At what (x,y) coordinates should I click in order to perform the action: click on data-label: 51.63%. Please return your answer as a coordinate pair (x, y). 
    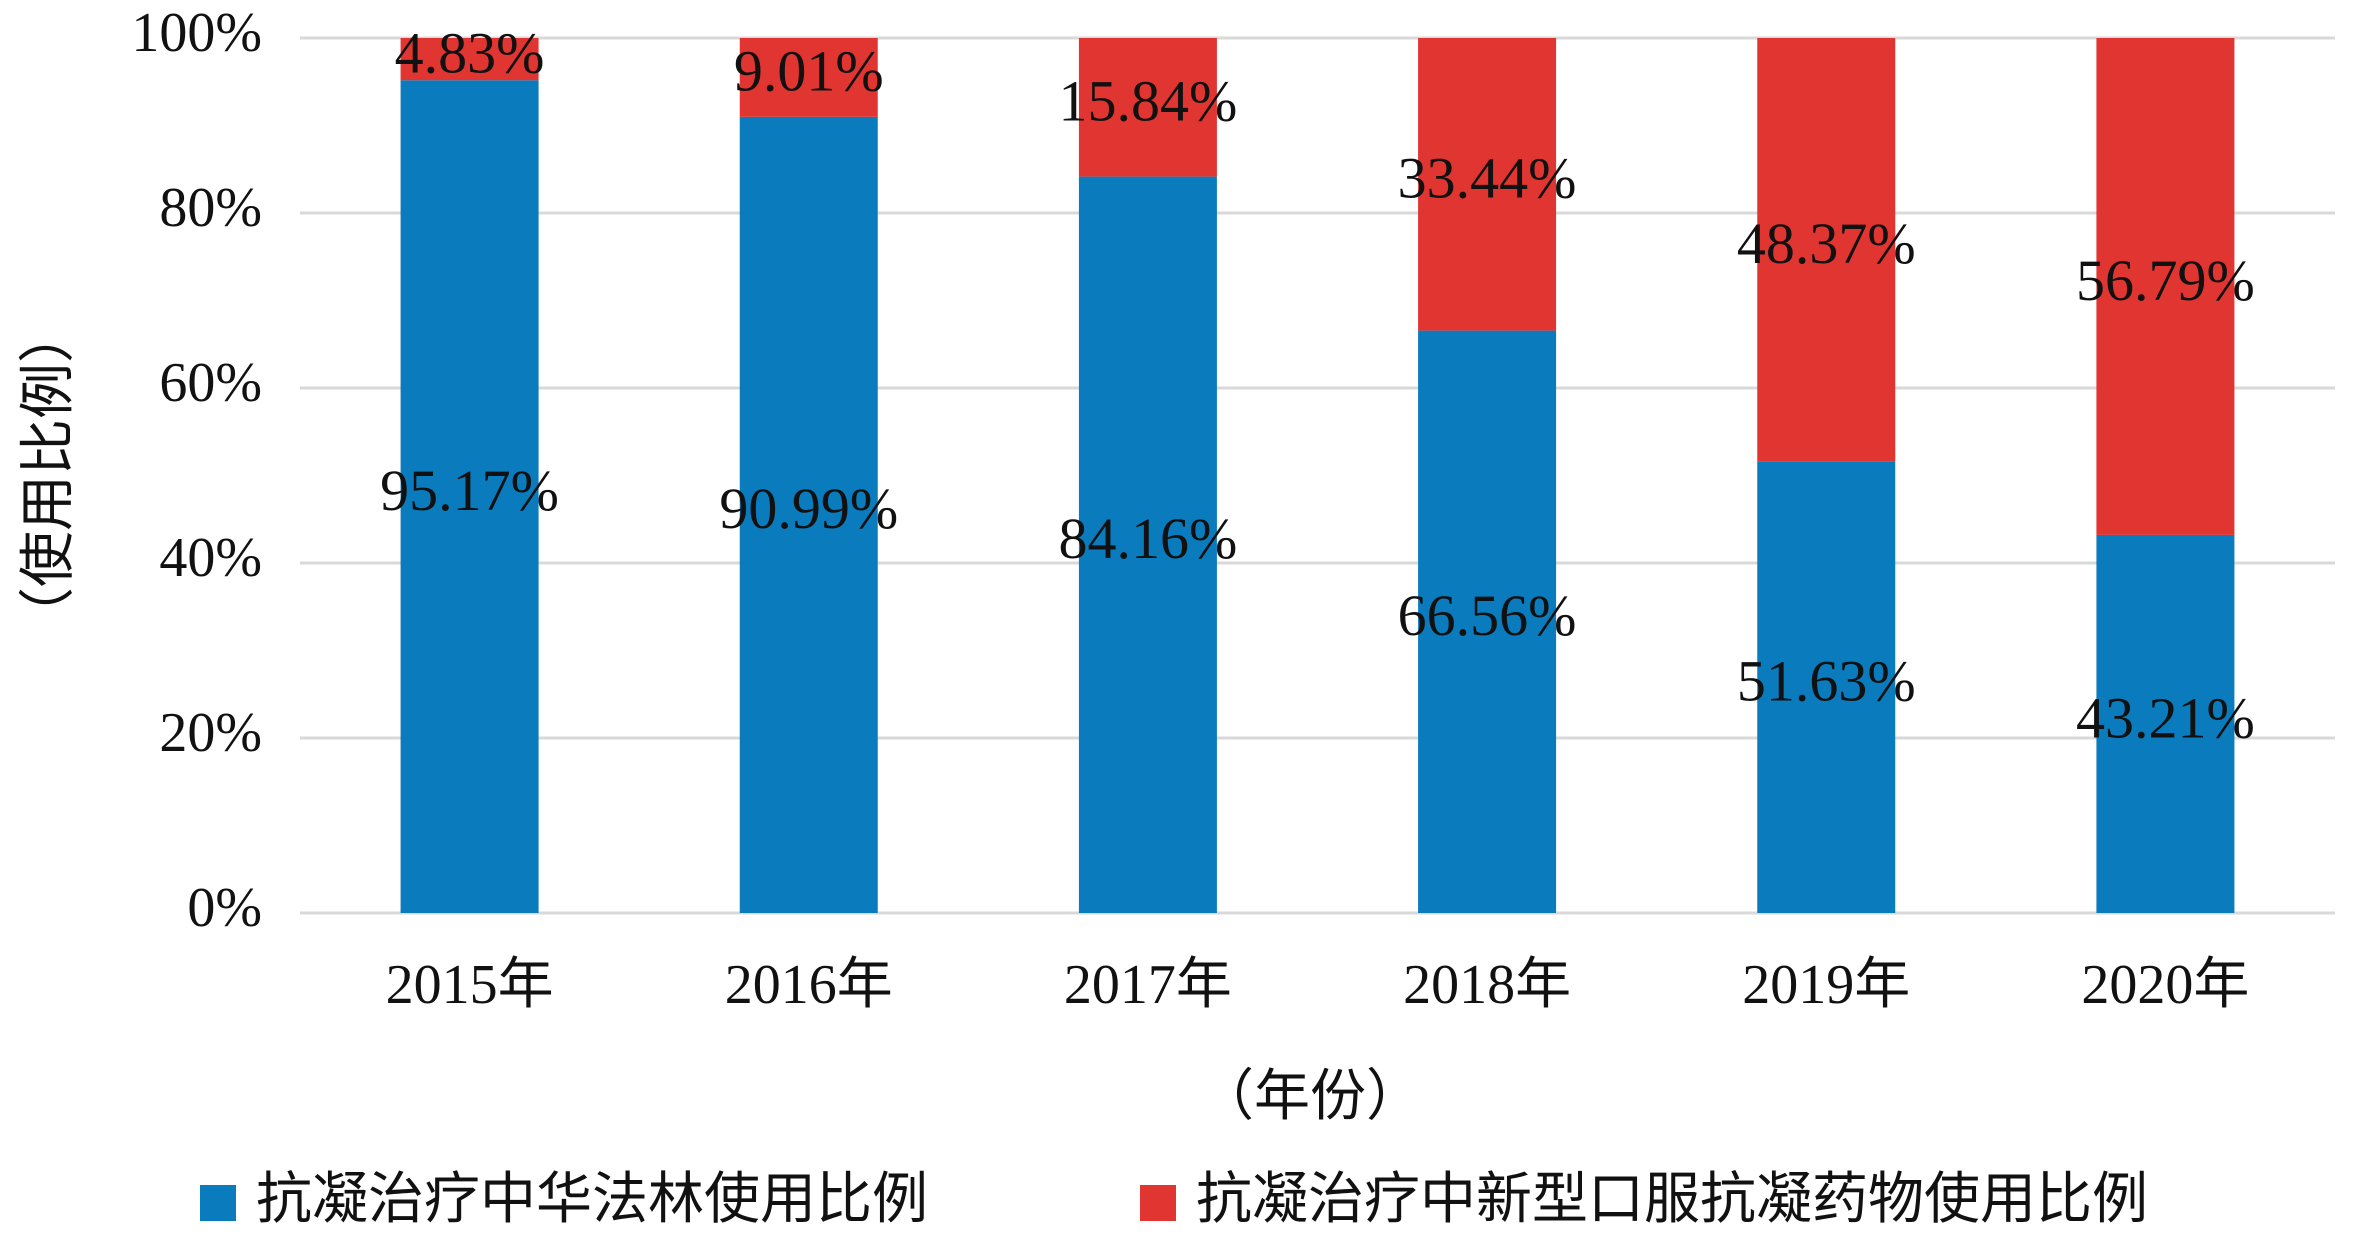
    Looking at the image, I should click on (1826, 680).